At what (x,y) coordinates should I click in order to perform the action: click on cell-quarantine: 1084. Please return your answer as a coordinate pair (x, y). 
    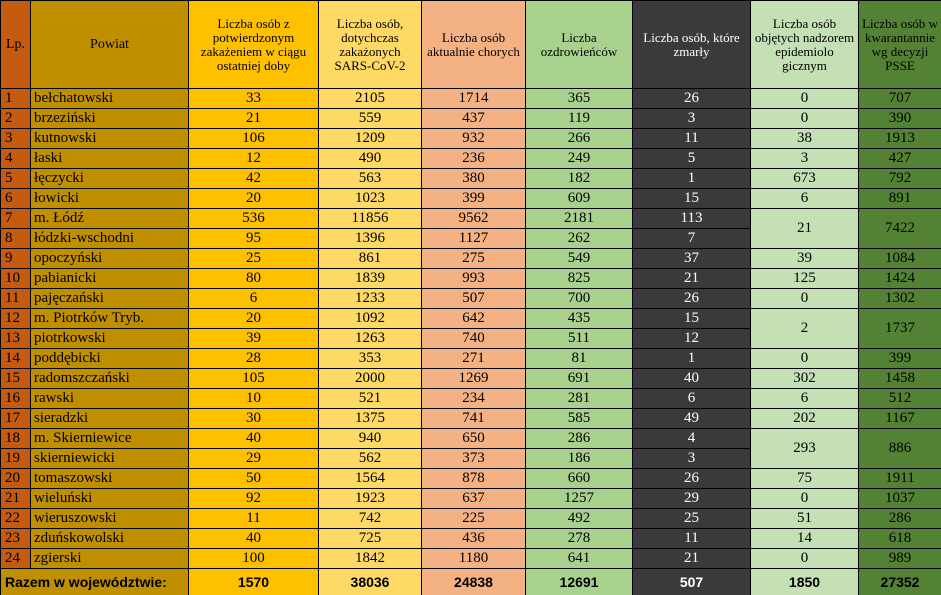
    Looking at the image, I should click on (899, 258).